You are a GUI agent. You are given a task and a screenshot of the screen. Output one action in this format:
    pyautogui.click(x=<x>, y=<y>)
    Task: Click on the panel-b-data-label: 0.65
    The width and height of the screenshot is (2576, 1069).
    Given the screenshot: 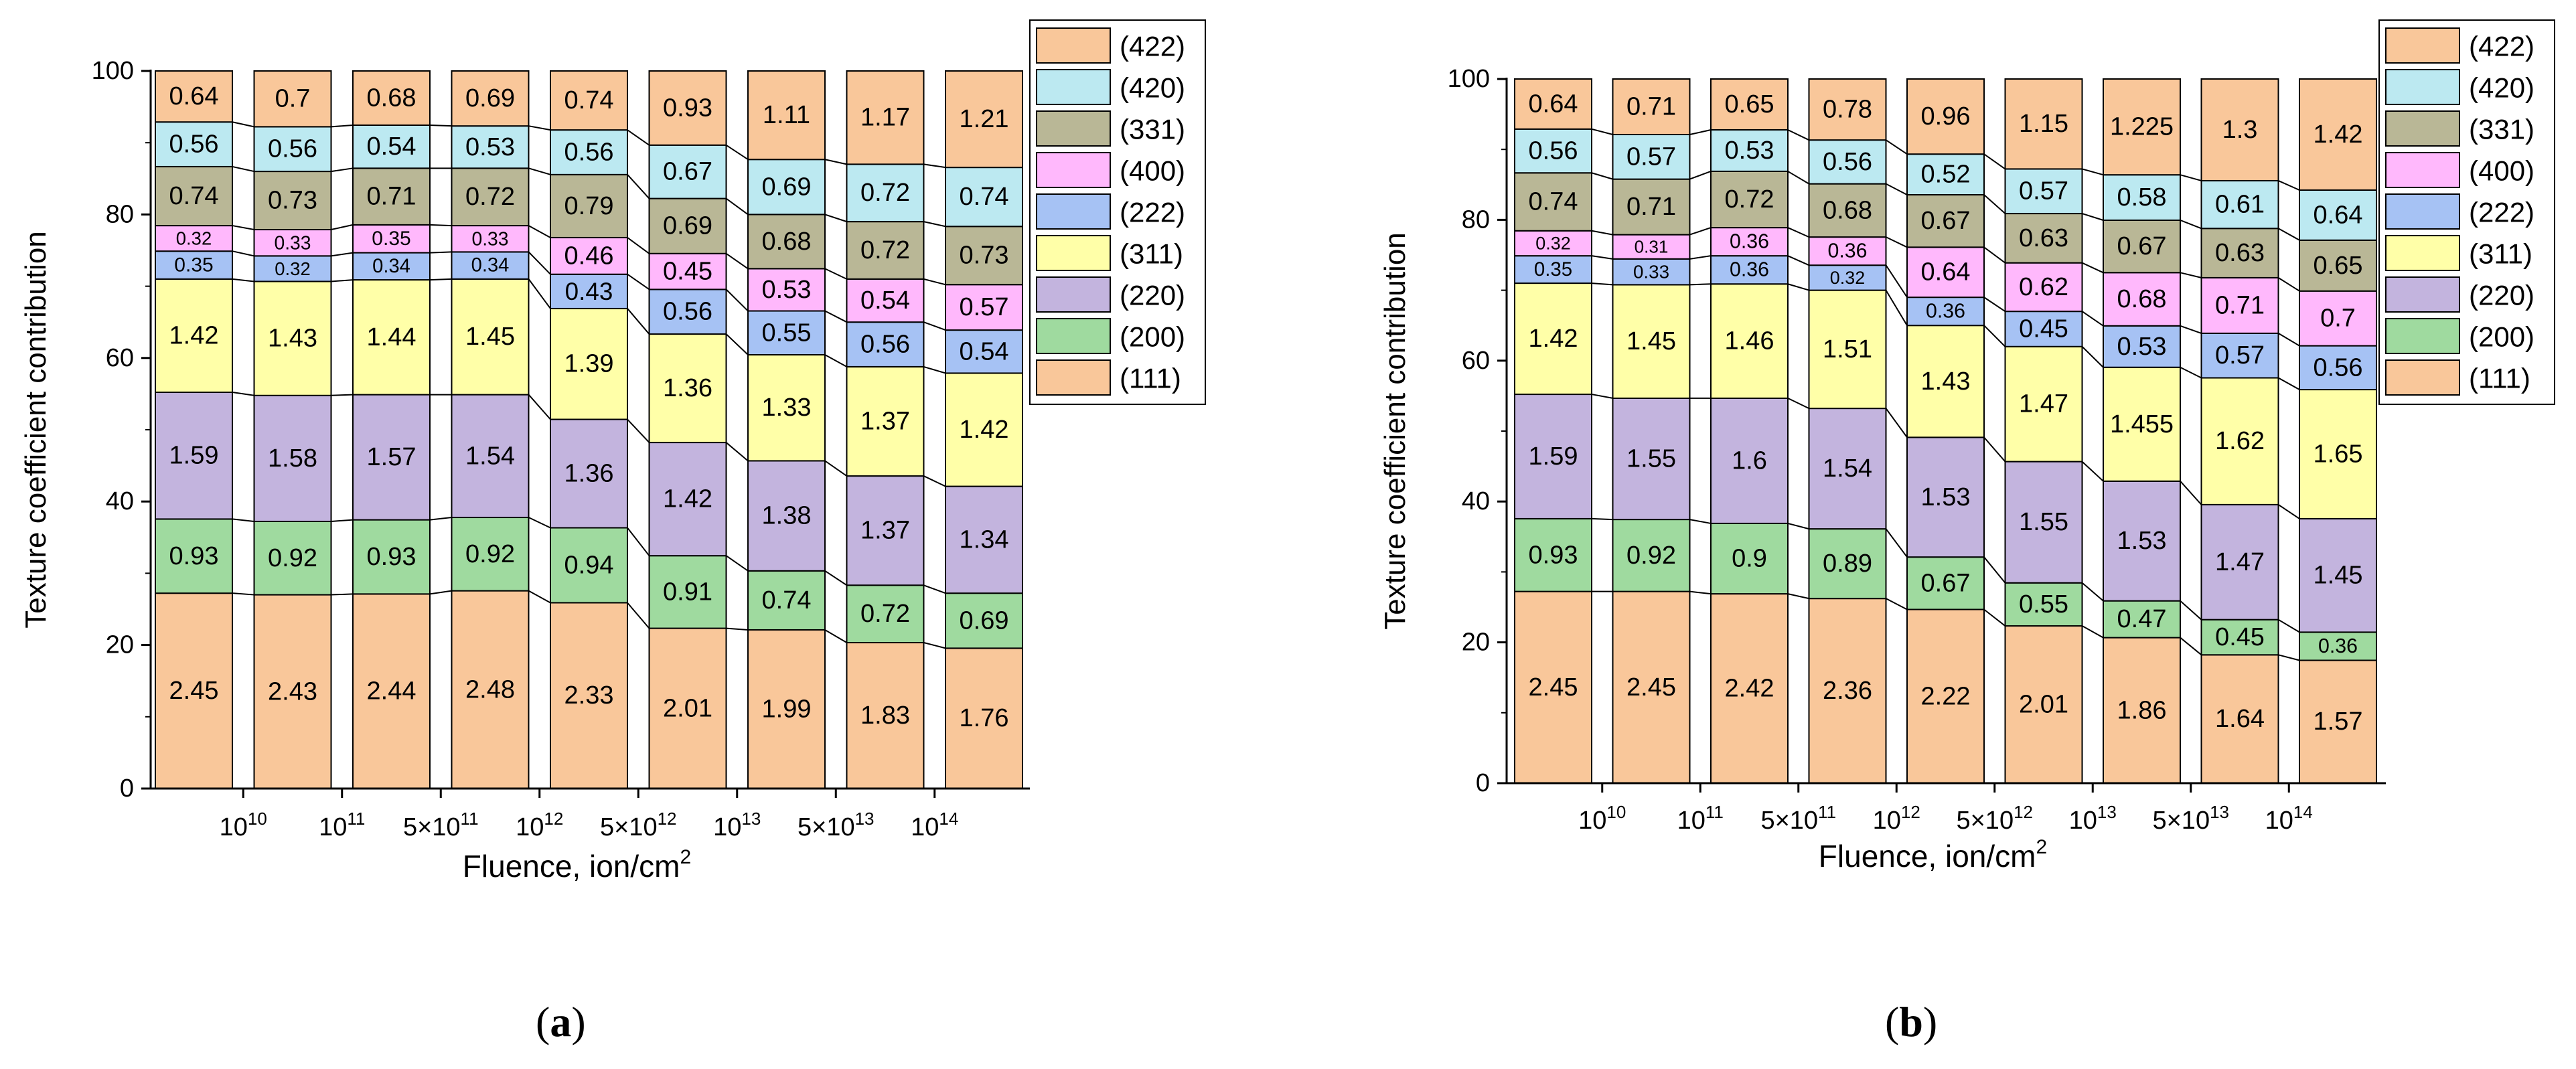 What is the action you would take?
    pyautogui.click(x=2338, y=266)
    